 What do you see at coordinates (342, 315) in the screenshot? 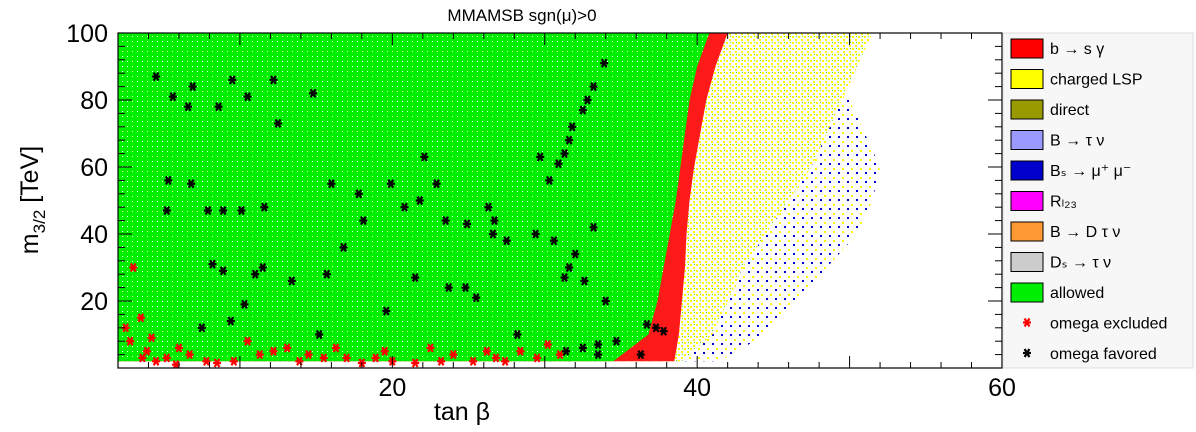
I see `omega-excluded-points` at bounding box center [342, 315].